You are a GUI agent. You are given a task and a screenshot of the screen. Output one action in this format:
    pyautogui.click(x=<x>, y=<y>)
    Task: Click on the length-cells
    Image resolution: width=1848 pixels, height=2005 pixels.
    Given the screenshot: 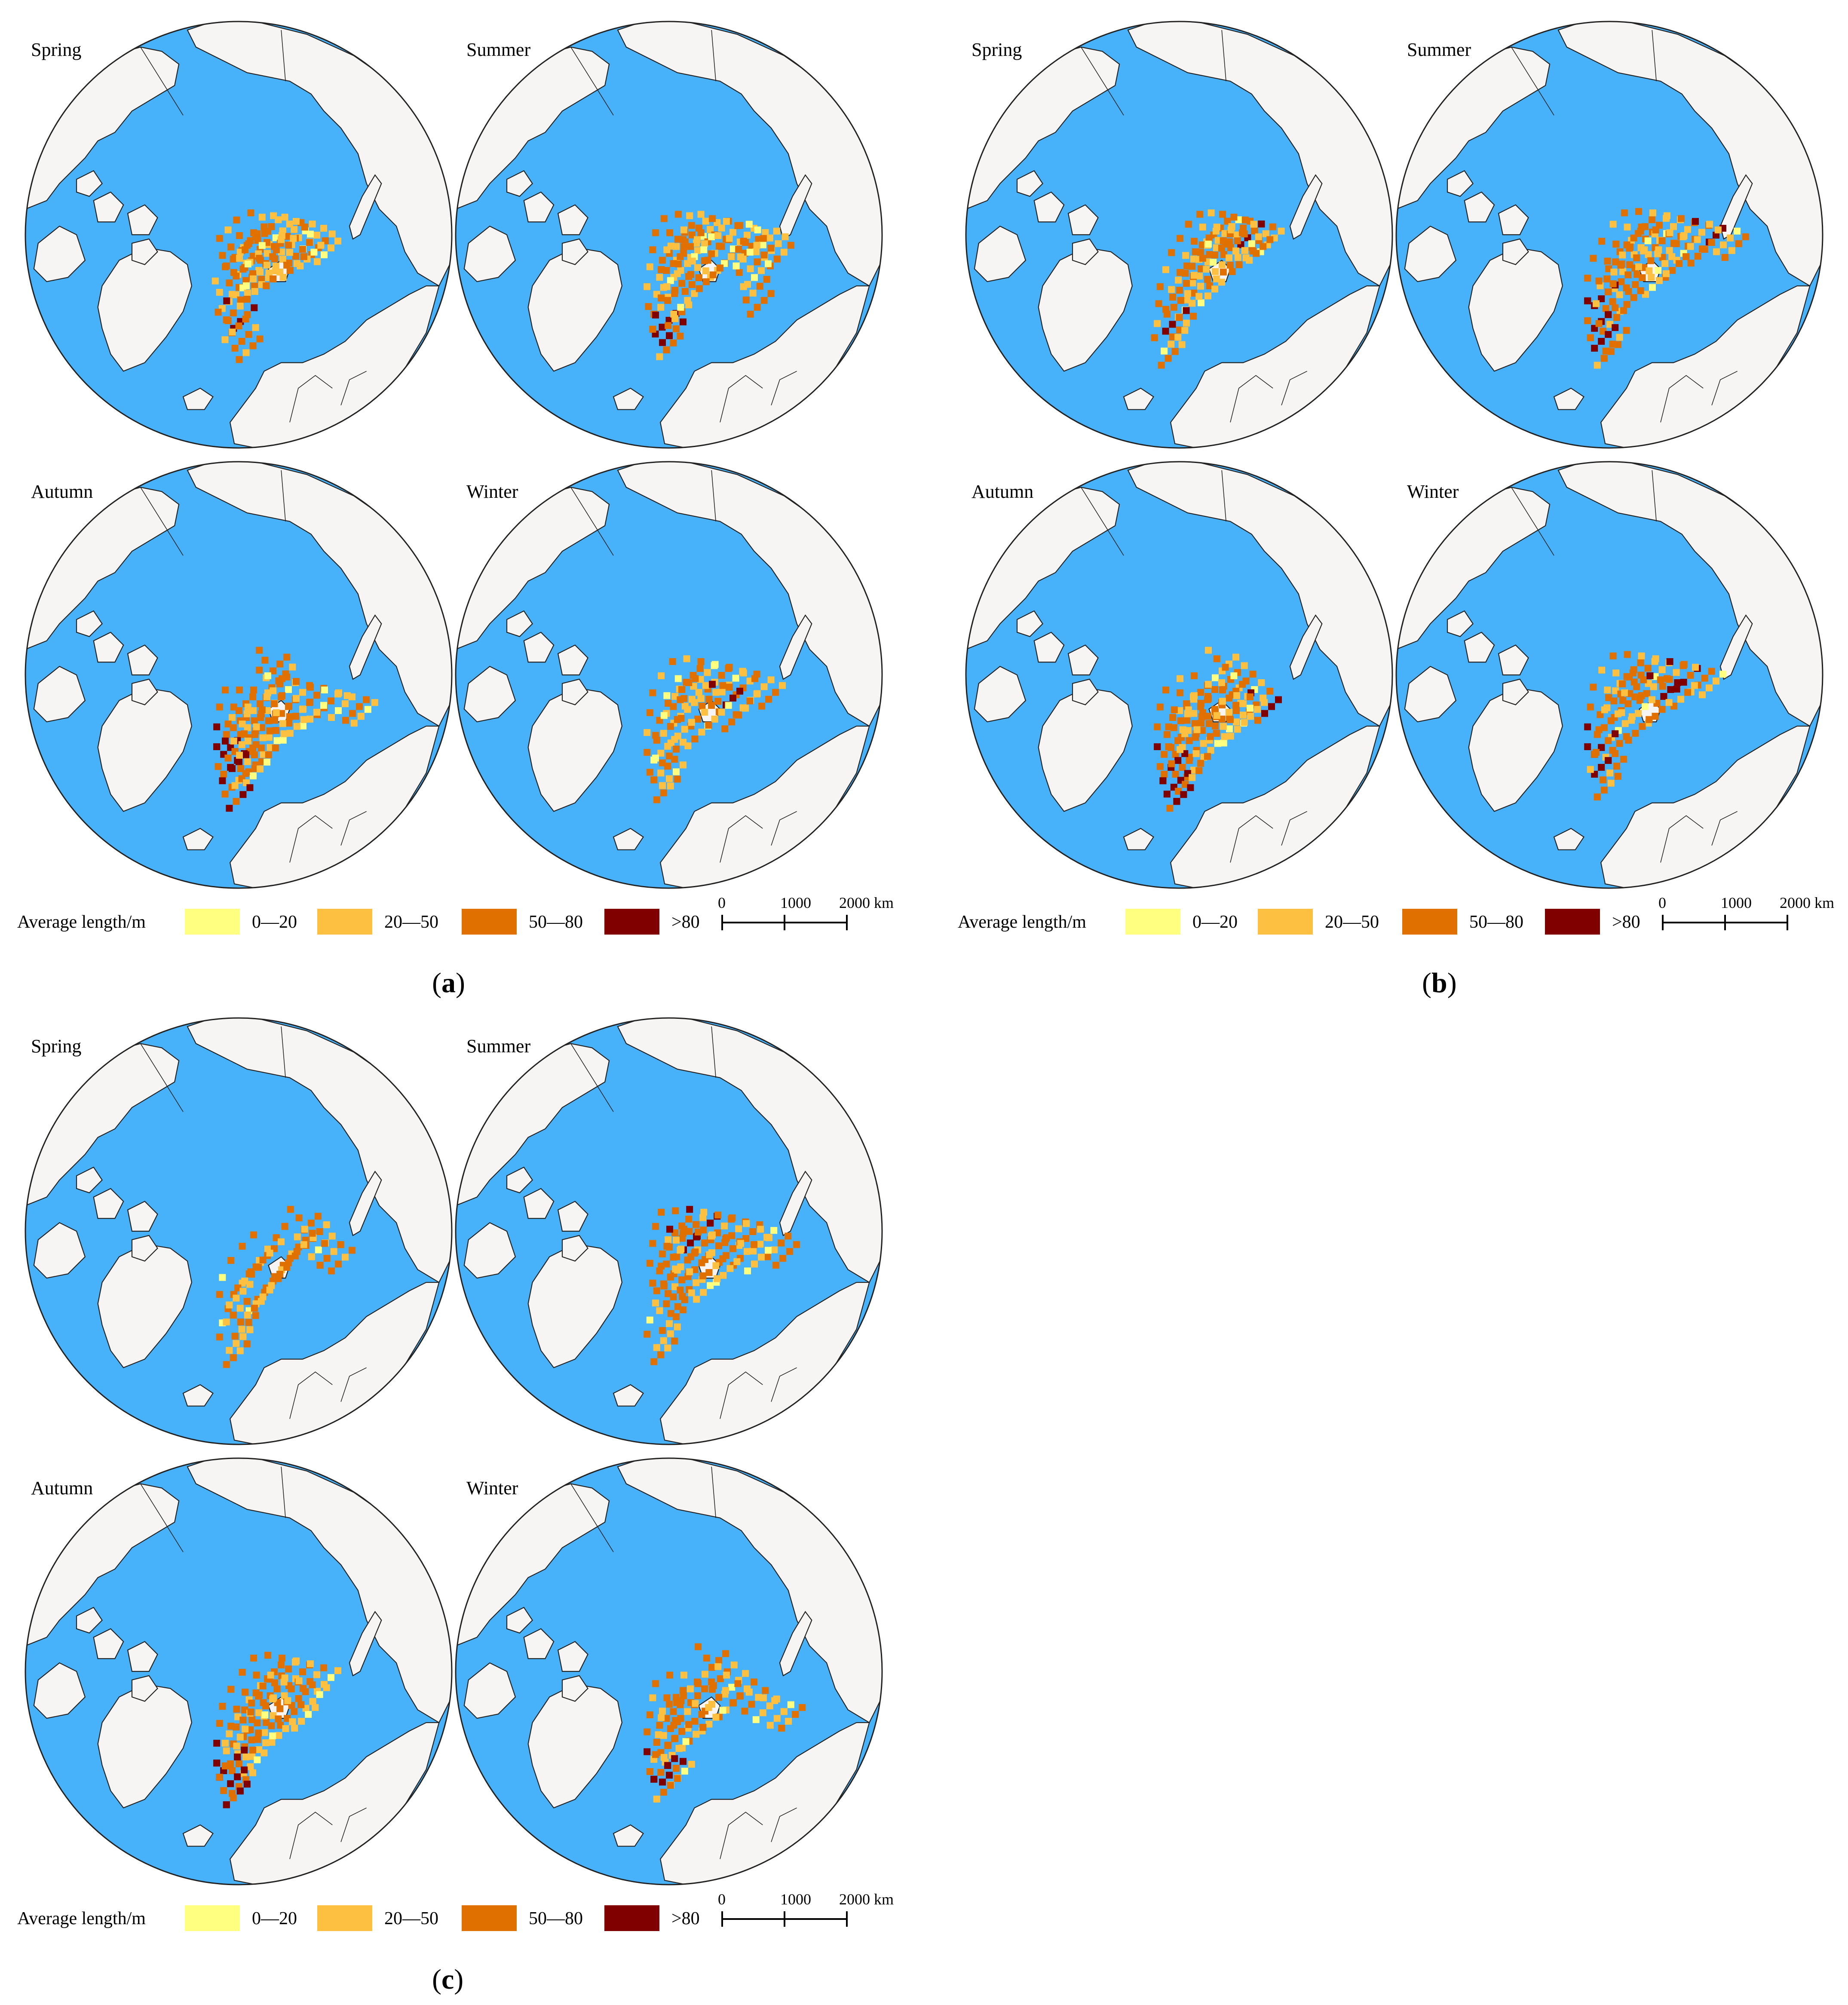 What is the action you would take?
    pyautogui.click(x=1218, y=729)
    